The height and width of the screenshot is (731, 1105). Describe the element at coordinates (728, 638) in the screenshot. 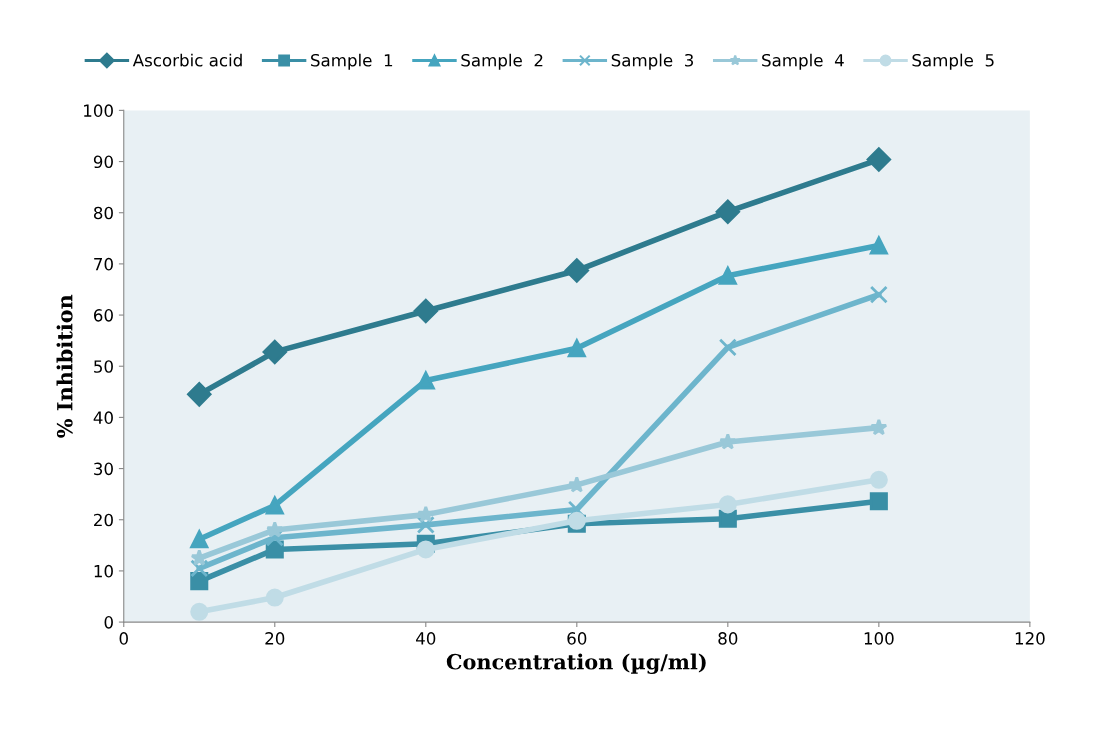

I see `x-tick-label: 80` at that location.